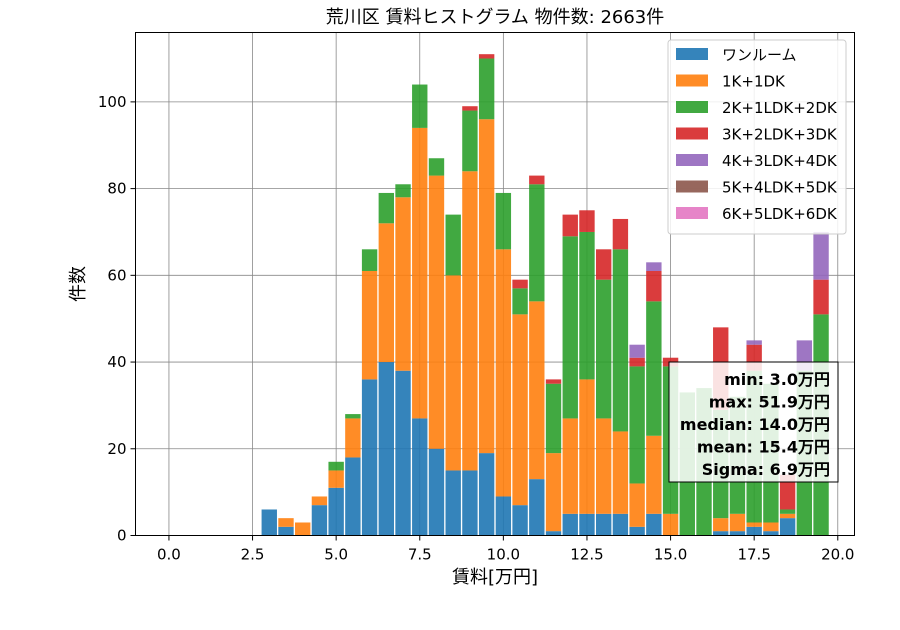 The width and height of the screenshot is (900, 630). Describe the element at coordinates (777, 379) in the screenshot. I see `stats-line-0: min: 3.0万円` at that location.